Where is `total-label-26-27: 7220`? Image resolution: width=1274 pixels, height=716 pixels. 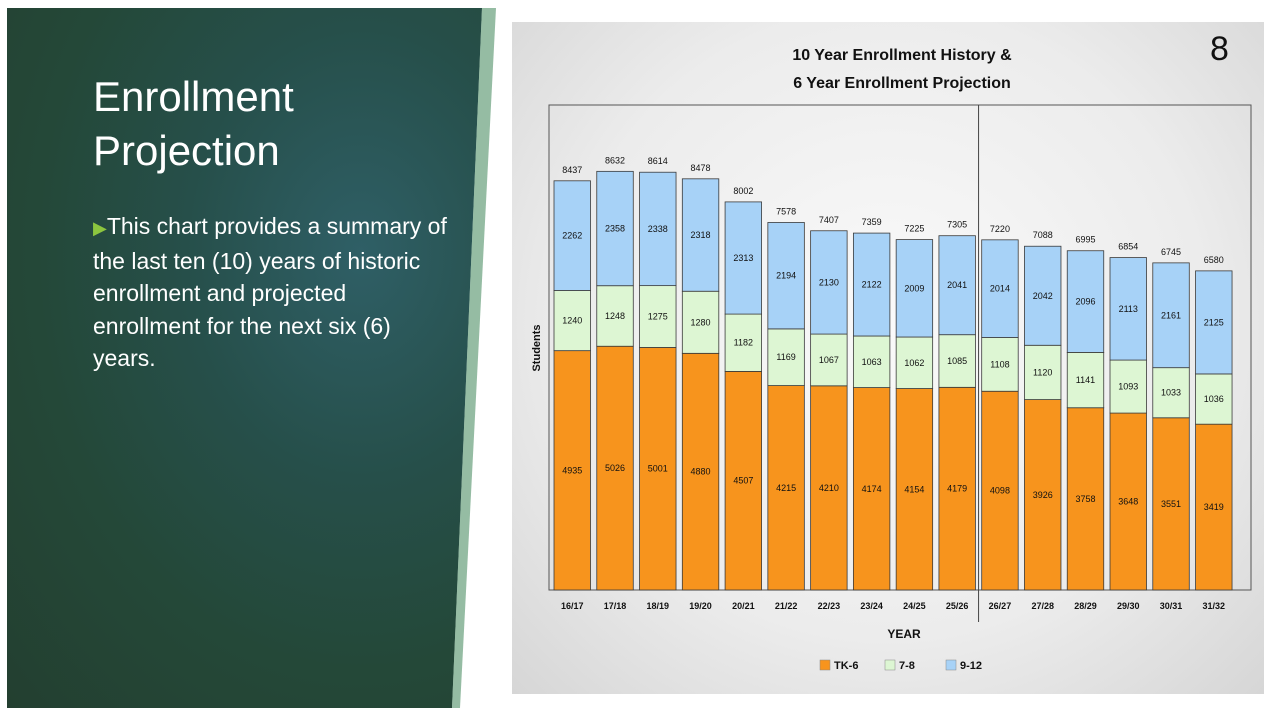 total-label-26-27: 7220 is located at coordinates (1000, 229).